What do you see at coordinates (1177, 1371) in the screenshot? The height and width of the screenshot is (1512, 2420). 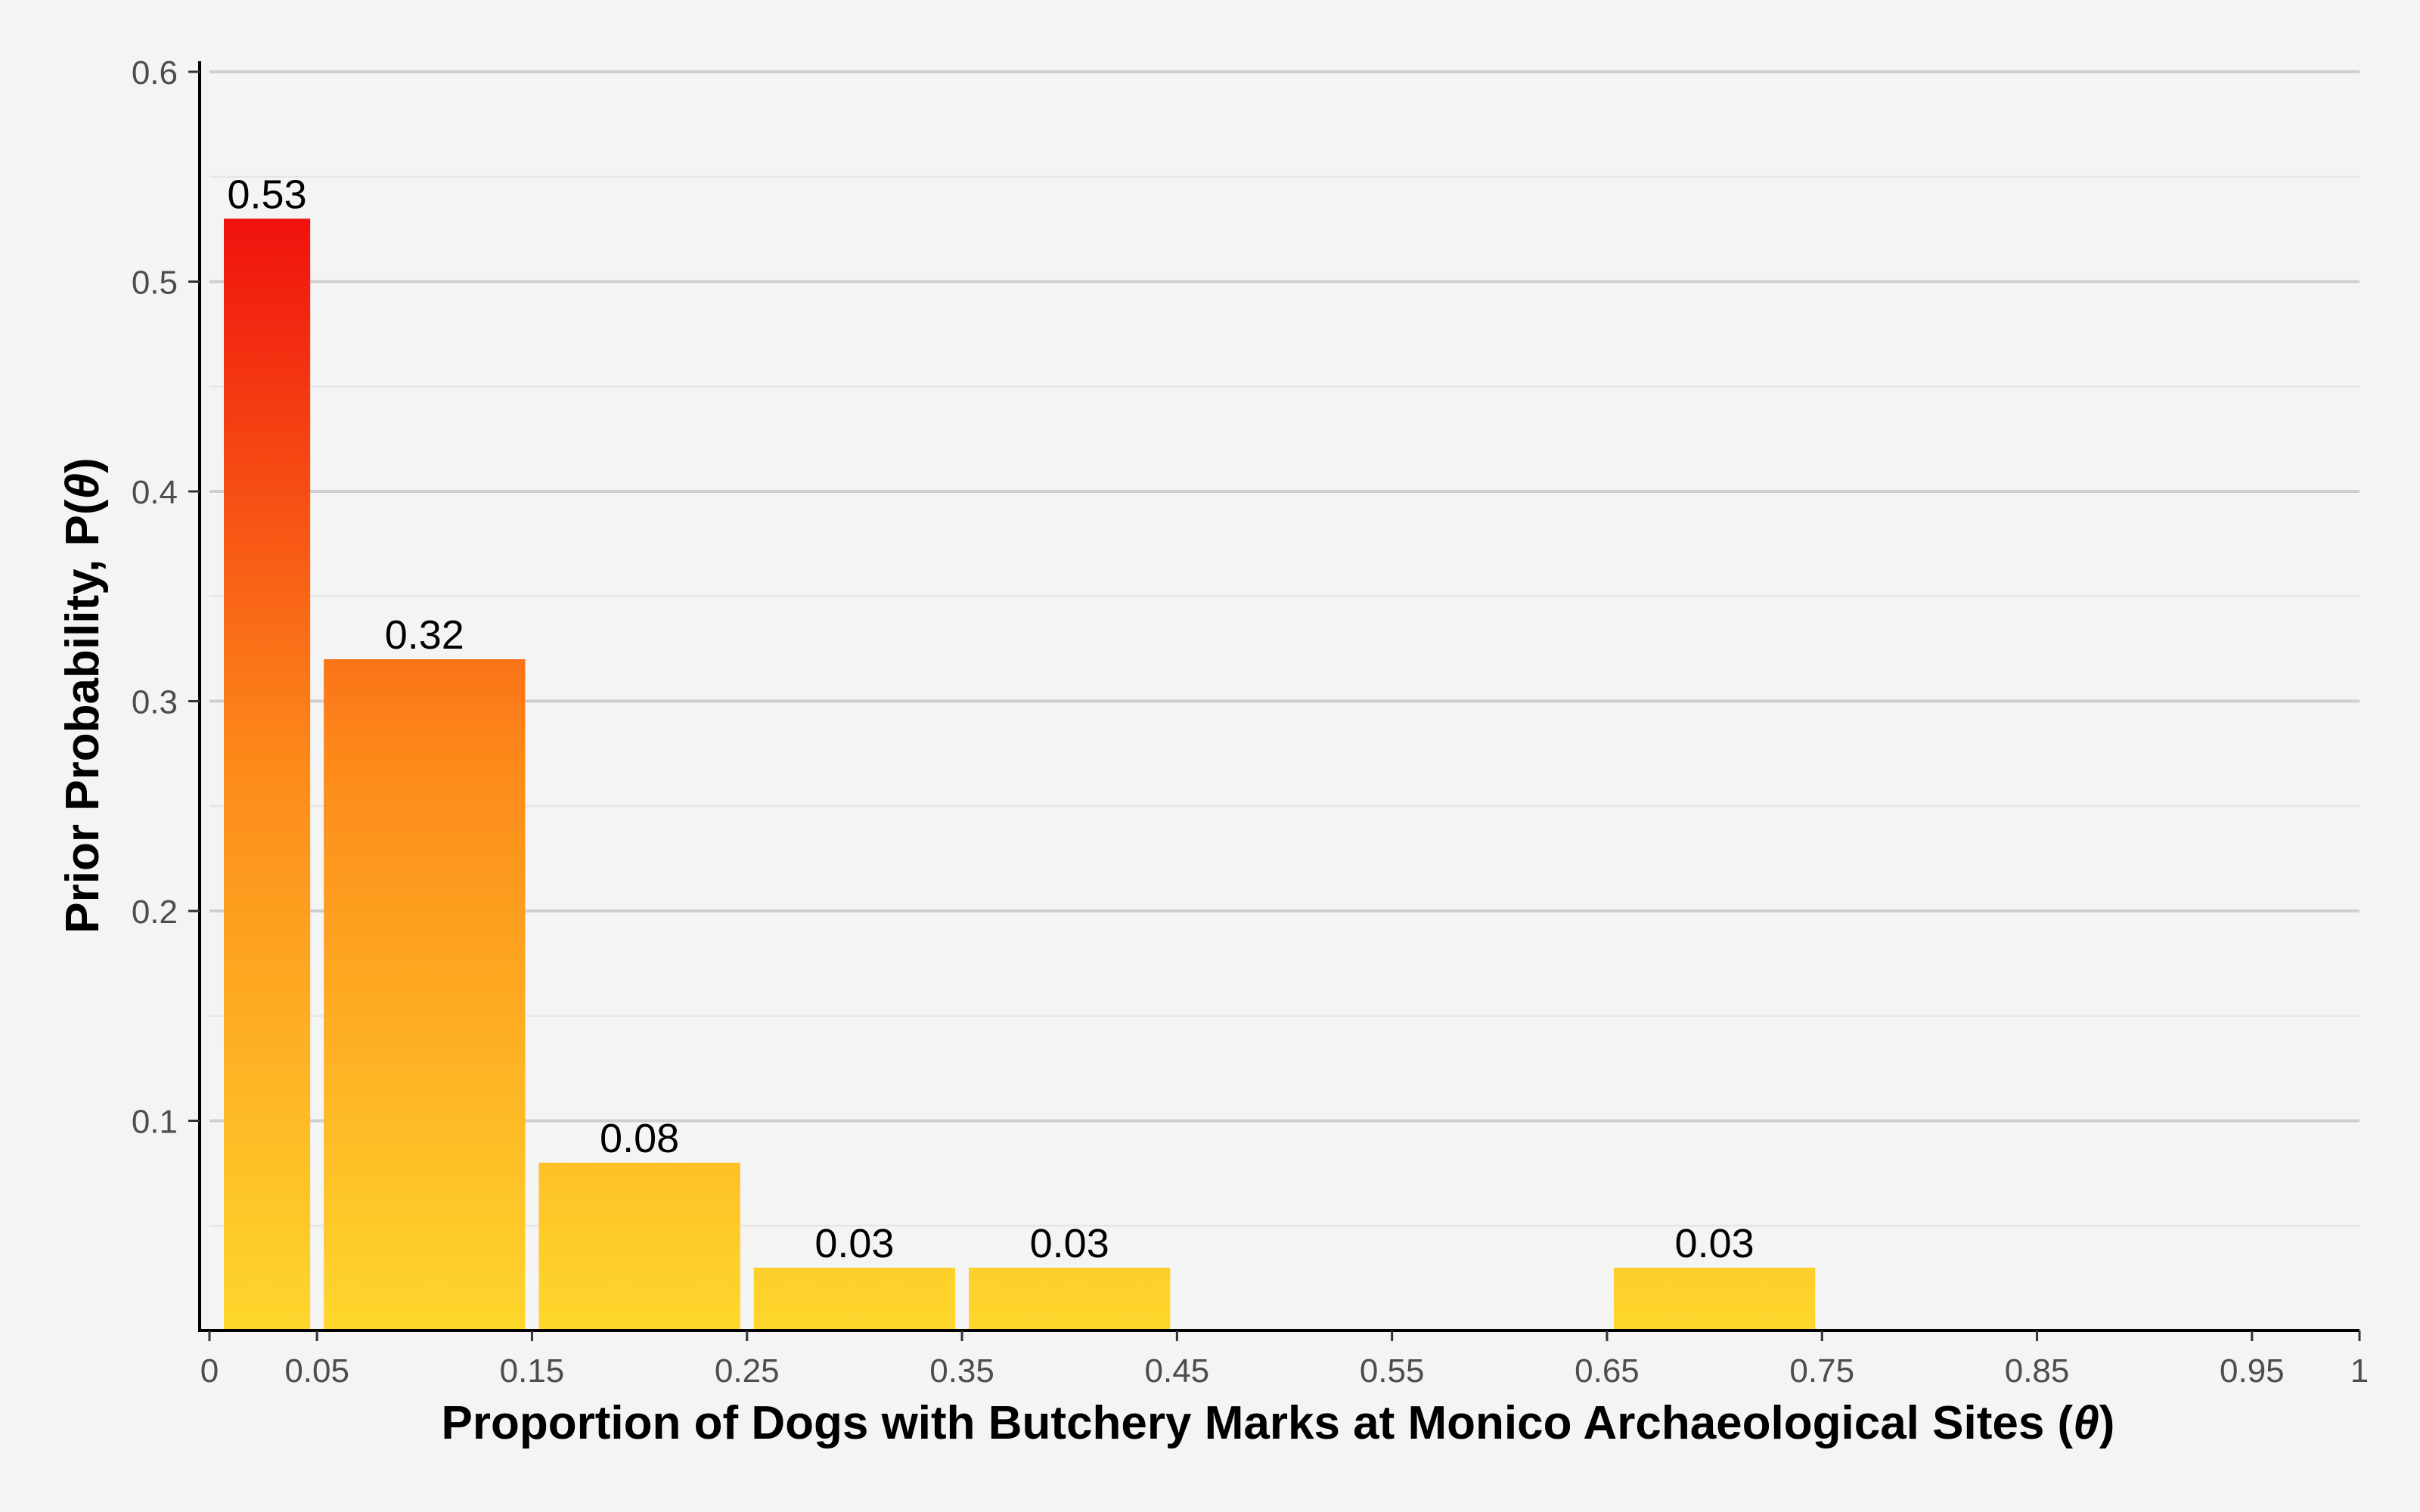 I see `x-tick-label: 0.45` at bounding box center [1177, 1371].